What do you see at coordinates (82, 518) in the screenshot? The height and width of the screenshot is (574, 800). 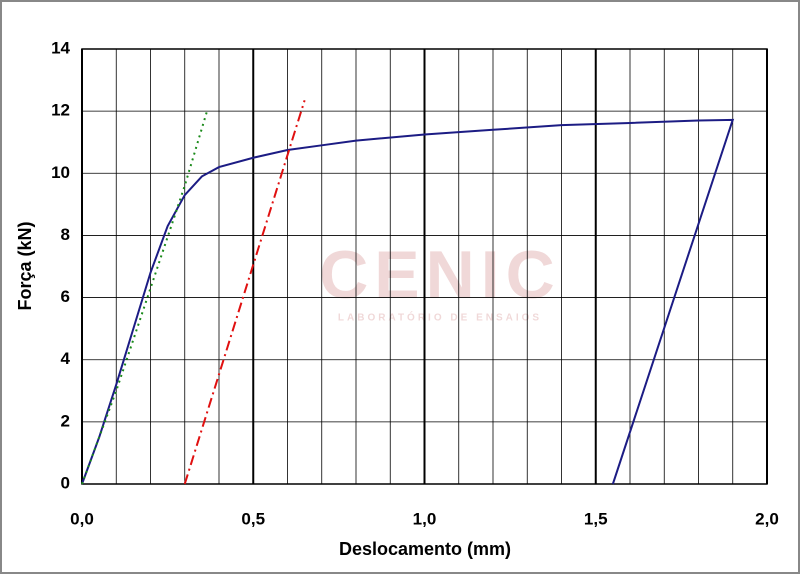 I see `x-tick-label: 0,0` at bounding box center [82, 518].